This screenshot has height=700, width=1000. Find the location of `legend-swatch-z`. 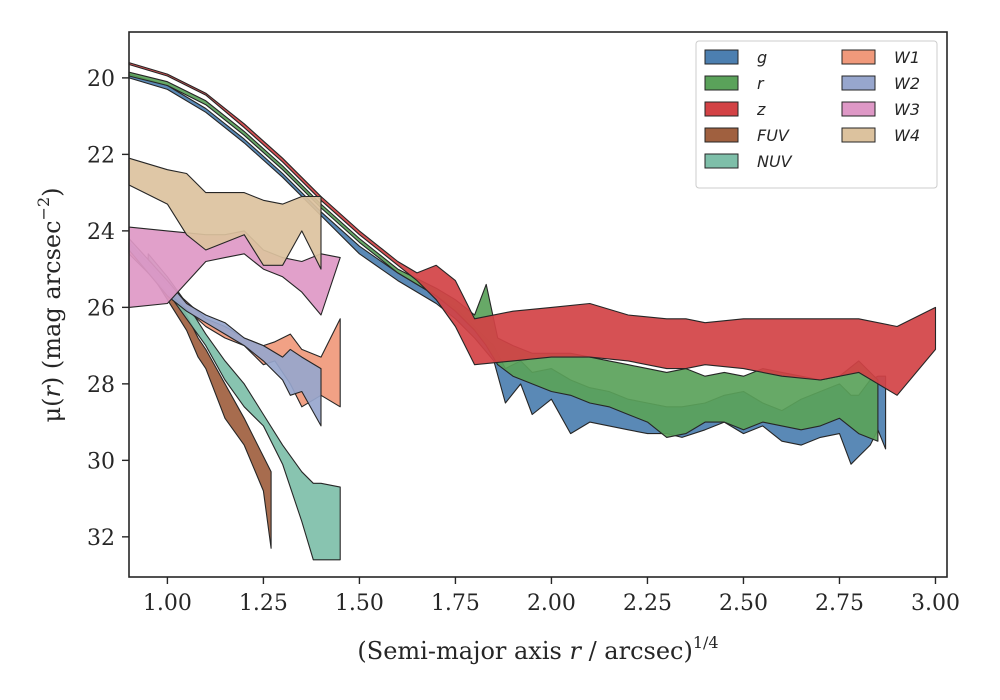

legend-swatch-z is located at coordinates (721, 109).